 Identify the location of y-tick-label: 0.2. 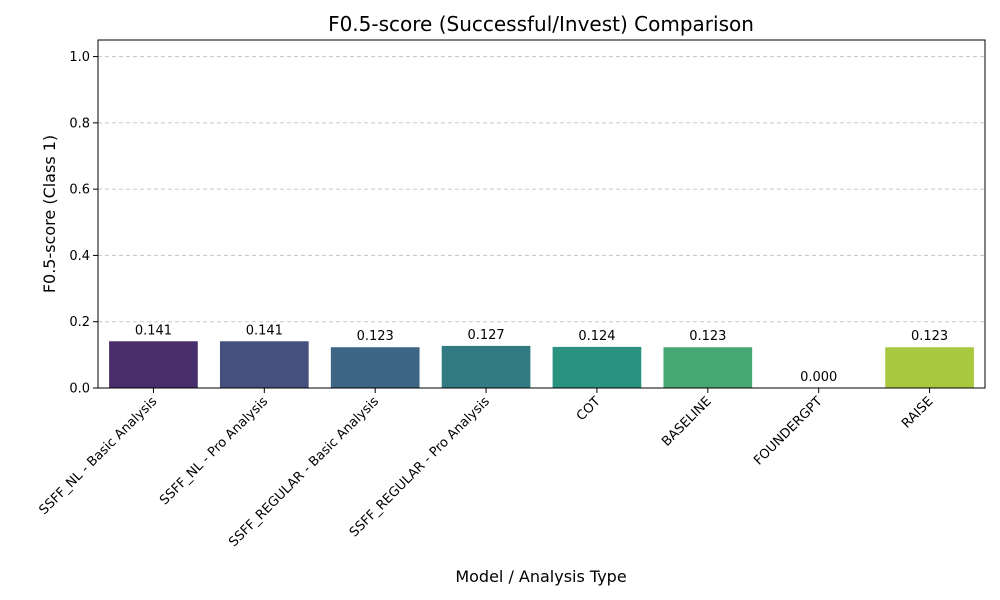
(79, 322).